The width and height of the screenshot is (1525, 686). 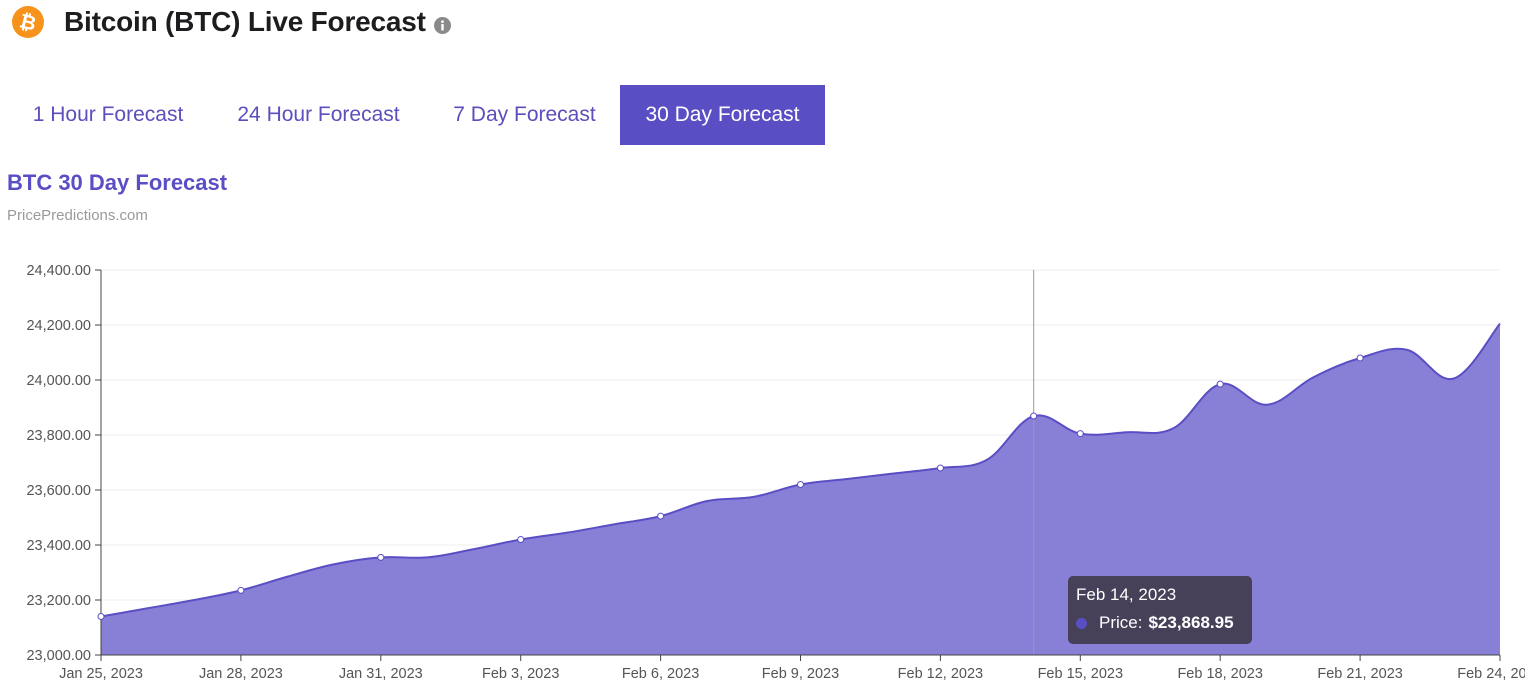 What do you see at coordinates (1219, 674) in the screenshot?
I see `x-tick-label: Feb 18, 2023` at bounding box center [1219, 674].